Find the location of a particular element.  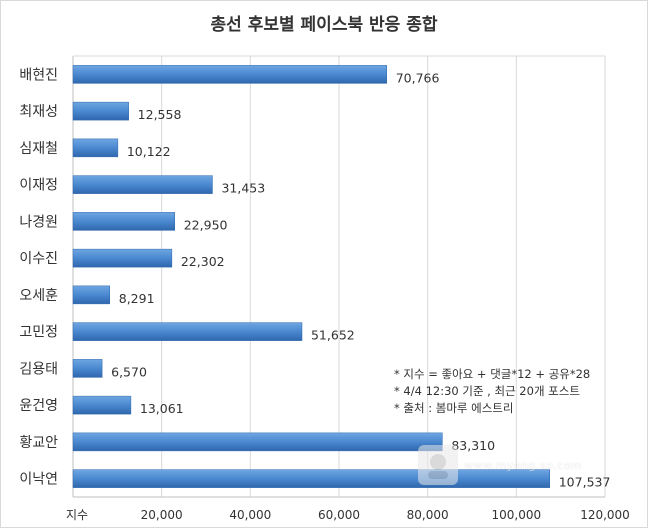

x-axis-ticks: 지수 20,000 40,000 60,000 80,000 100,000 120,000 is located at coordinates (348, 515).